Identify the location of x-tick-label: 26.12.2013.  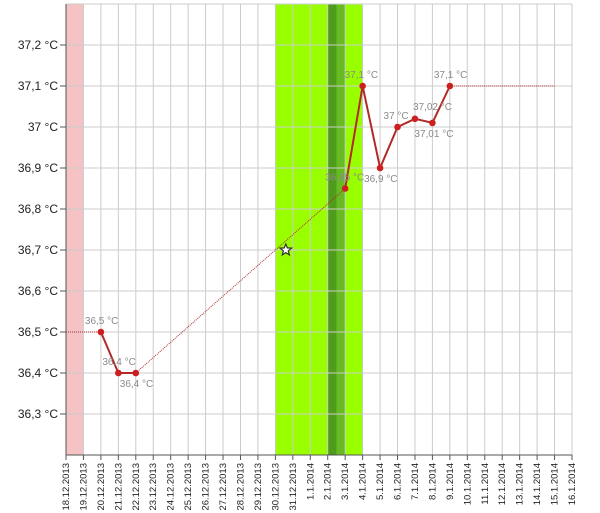
(206, 487).